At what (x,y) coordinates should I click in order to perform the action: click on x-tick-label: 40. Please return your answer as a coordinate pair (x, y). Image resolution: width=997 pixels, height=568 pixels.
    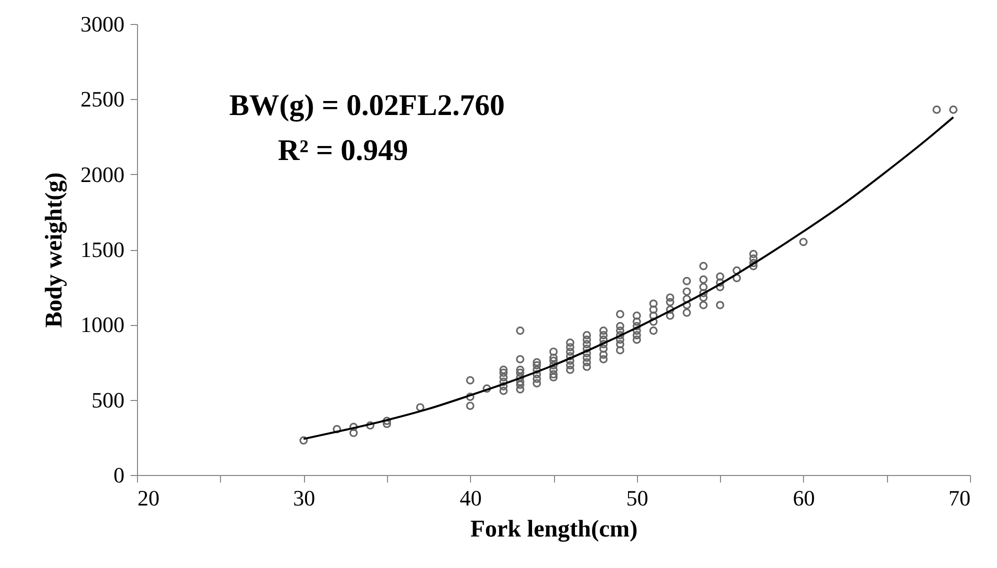
    Looking at the image, I should click on (471, 498).